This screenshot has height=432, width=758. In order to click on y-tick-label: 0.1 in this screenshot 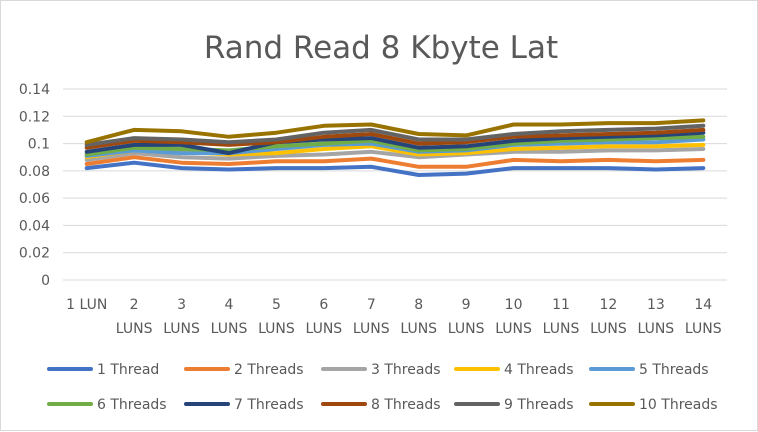, I will do `click(39, 145)`.